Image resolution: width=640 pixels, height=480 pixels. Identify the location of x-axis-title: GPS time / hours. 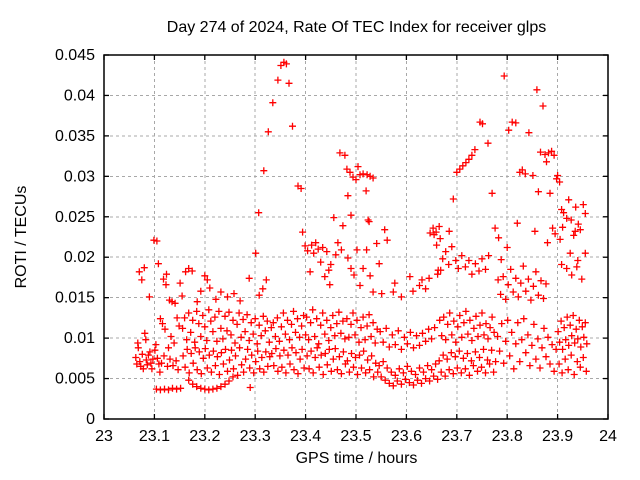
(356, 458).